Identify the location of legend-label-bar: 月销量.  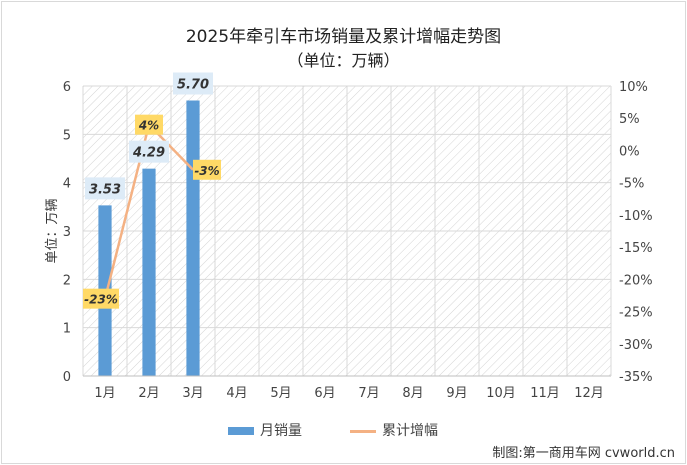
(281, 431).